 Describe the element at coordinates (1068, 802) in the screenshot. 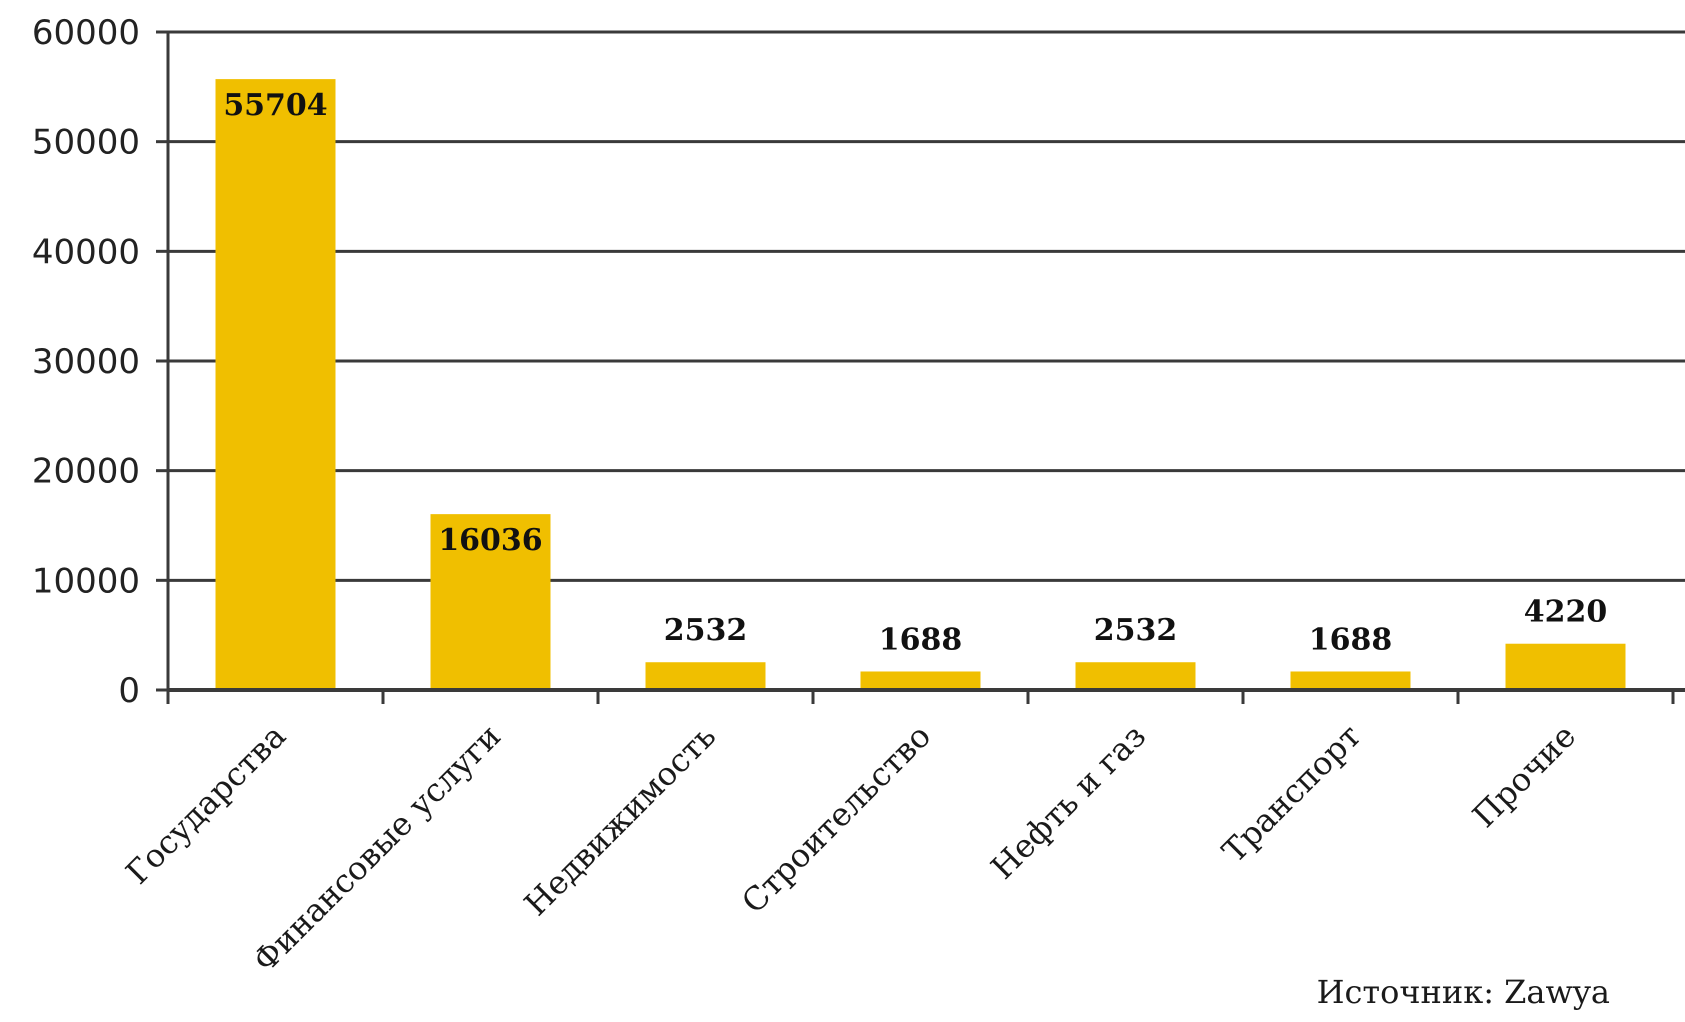

I see `category-label: Нефть и газ` at that location.